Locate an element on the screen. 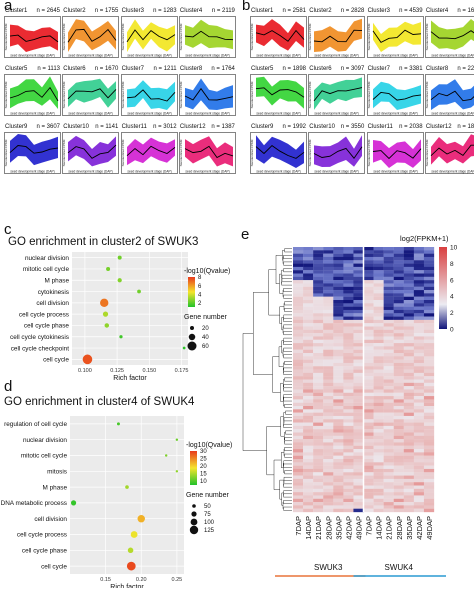  size-legend-value: 75 is located at coordinates (207, 515).